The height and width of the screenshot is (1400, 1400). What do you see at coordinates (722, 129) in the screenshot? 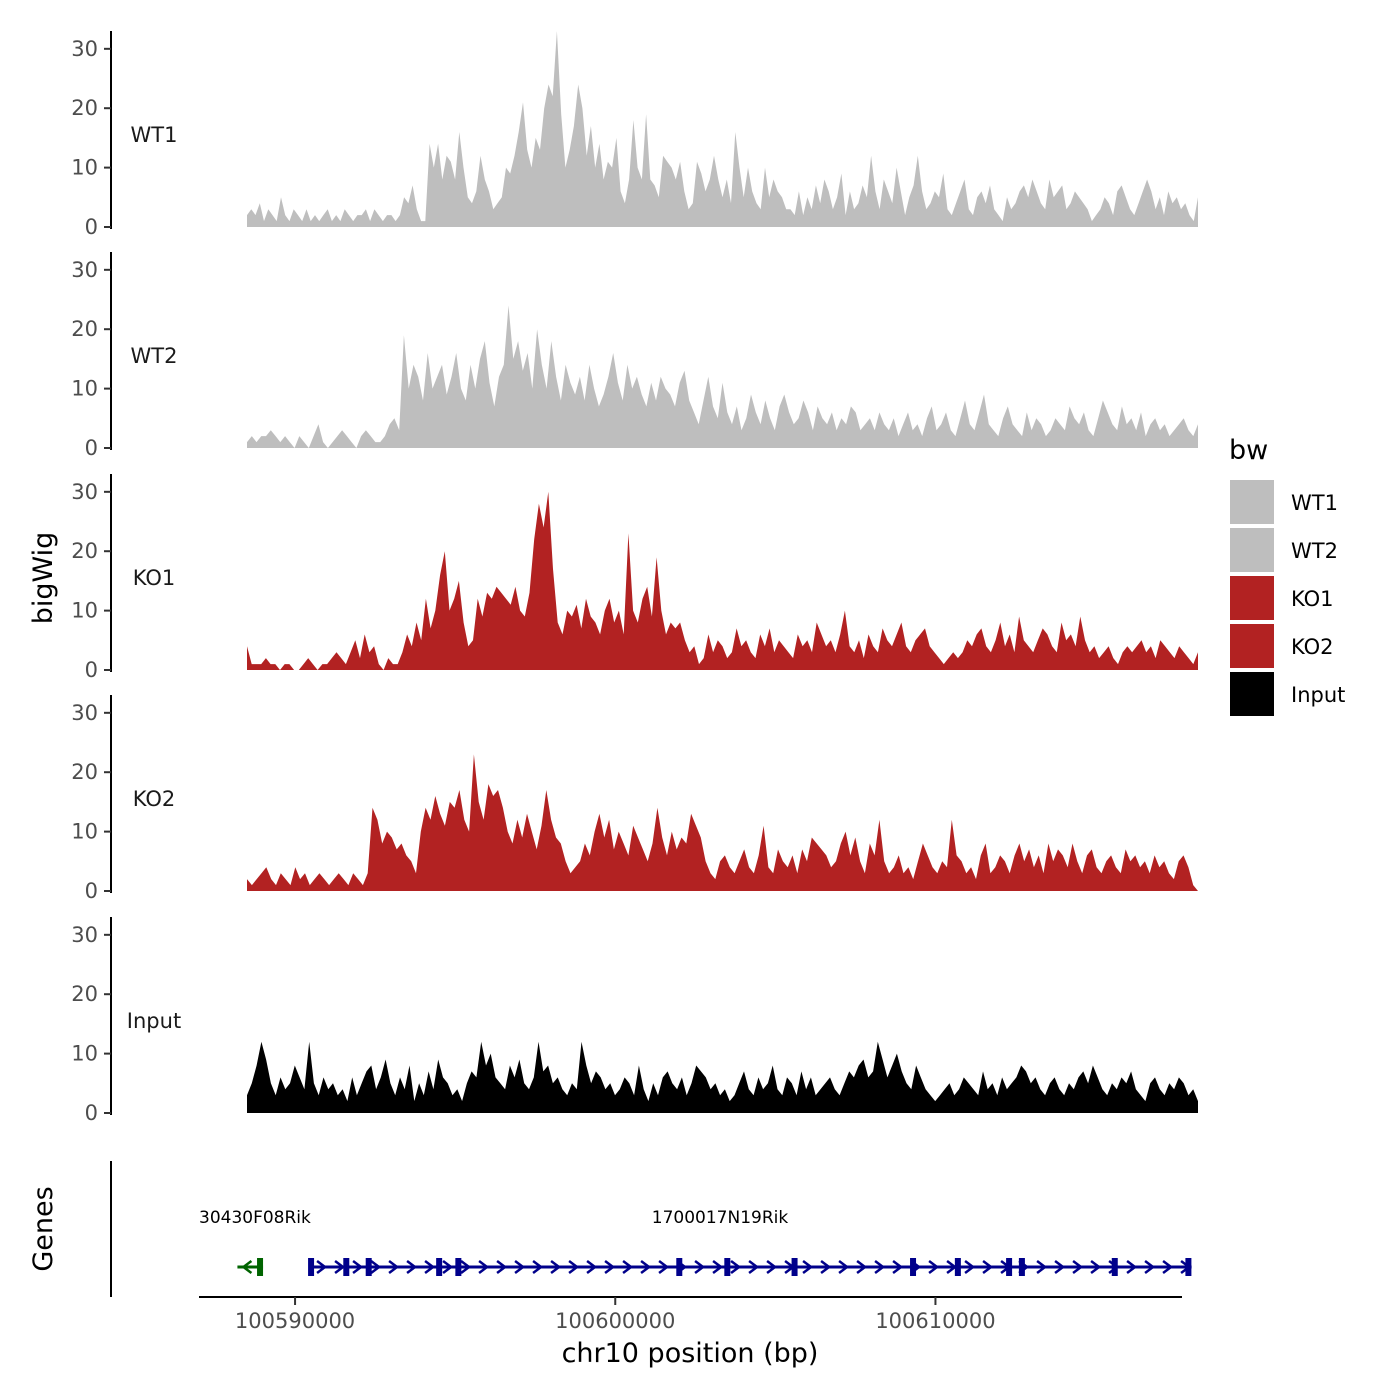
I see `coverage-area-wt1` at bounding box center [722, 129].